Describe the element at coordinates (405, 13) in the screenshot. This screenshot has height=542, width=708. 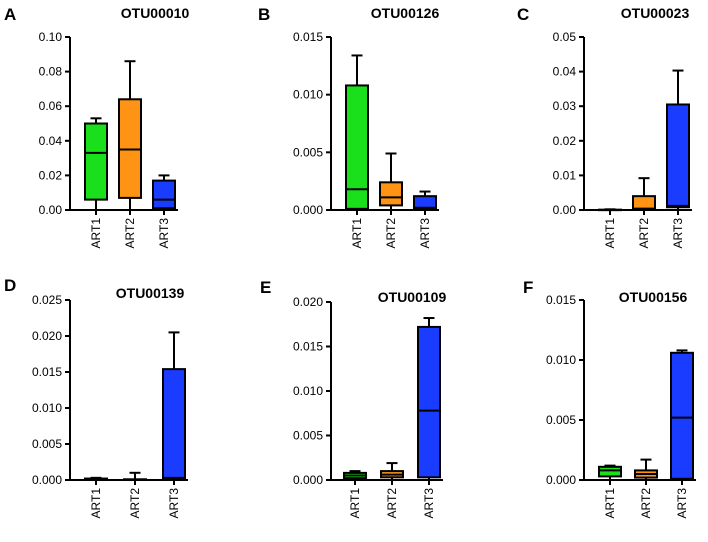
I see `panel-title: OTU00126` at that location.